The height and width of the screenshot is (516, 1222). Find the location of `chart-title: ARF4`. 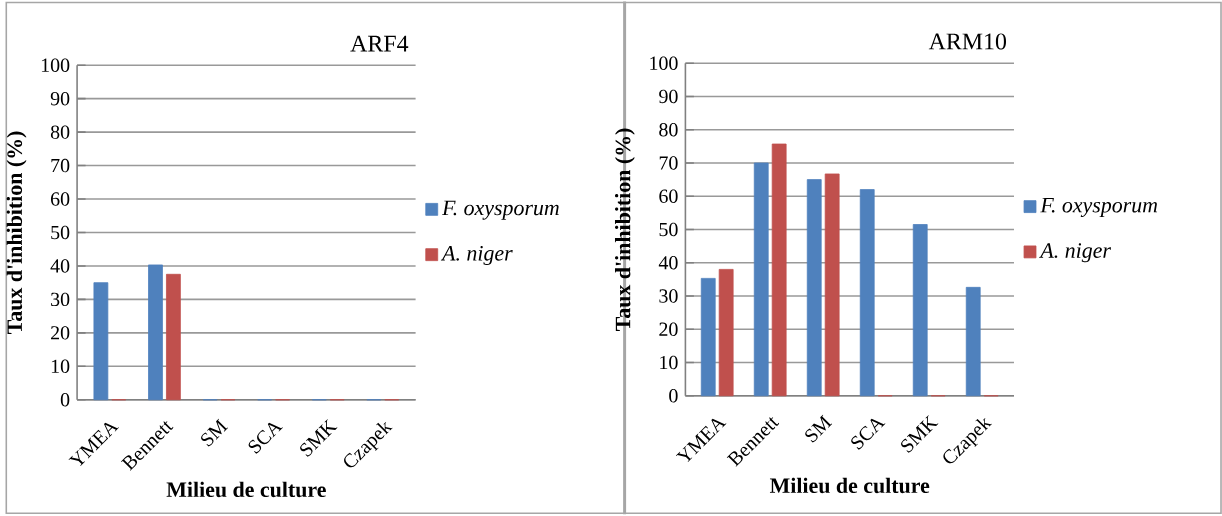

chart-title: ARF4 is located at coordinates (379, 43).